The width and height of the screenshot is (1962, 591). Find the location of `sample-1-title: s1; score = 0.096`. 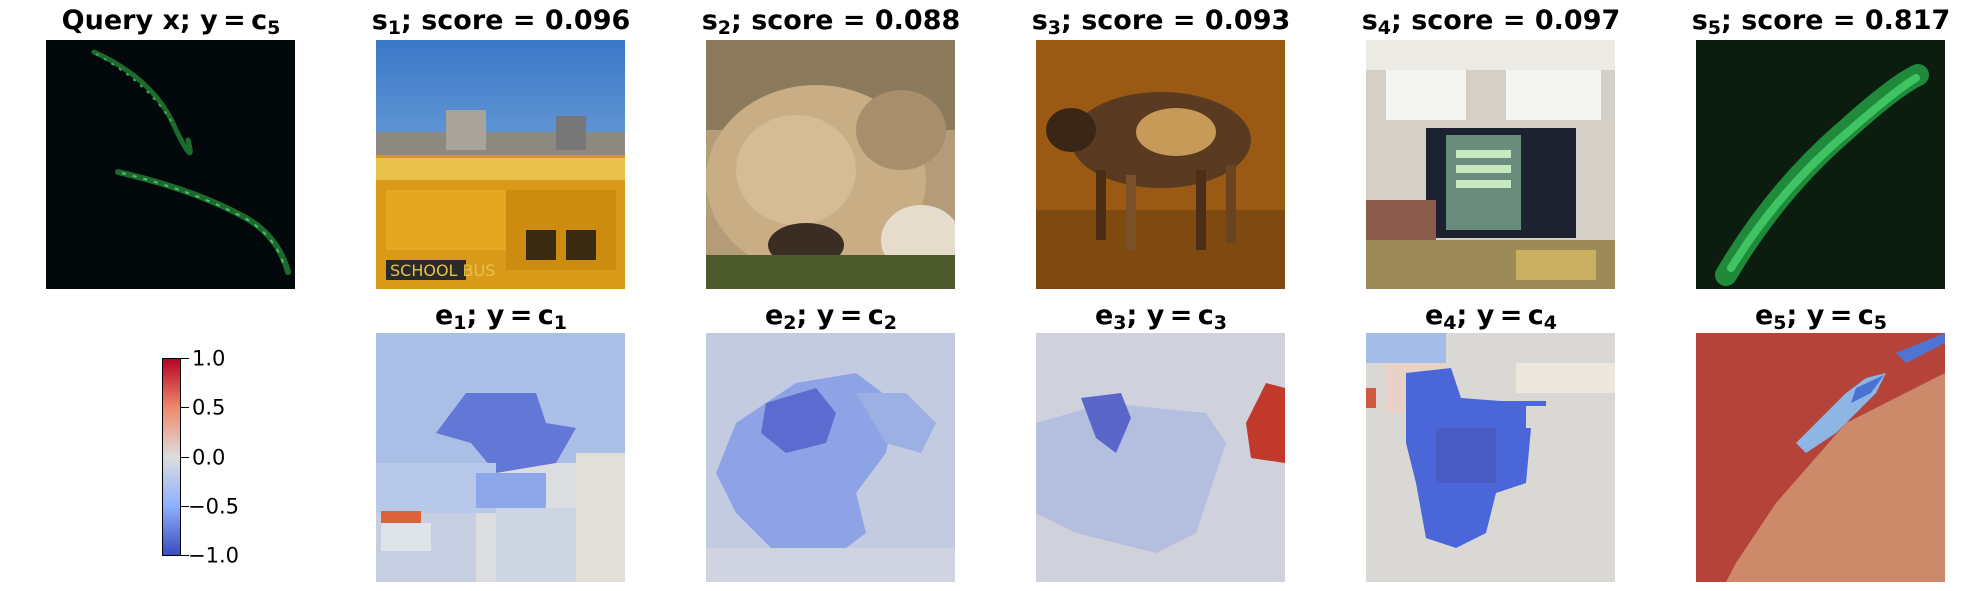

sample-1-title: s1; score = 0.096 is located at coordinates (501, 21).